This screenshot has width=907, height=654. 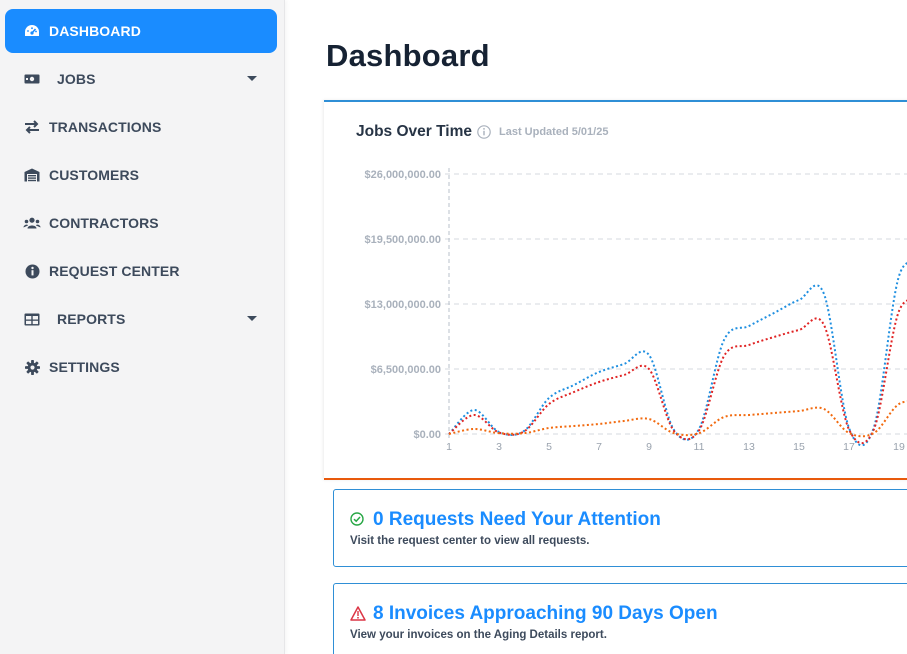 I want to click on page-title: Dashboard, so click(x=408, y=55).